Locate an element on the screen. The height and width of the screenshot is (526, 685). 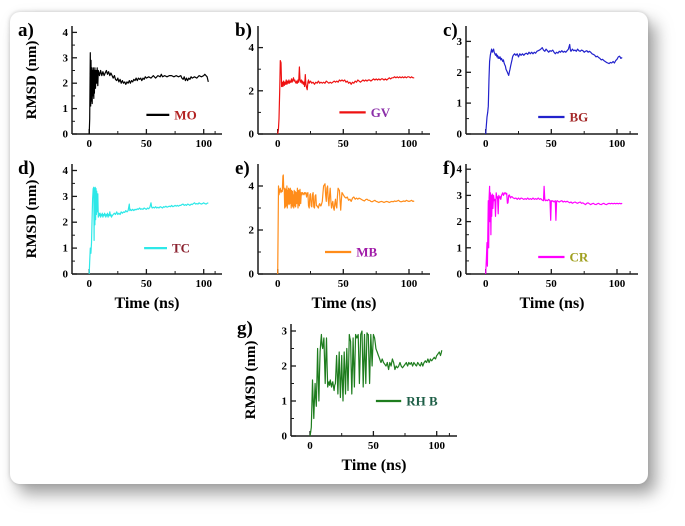
svg-text: RH B is located at coordinates (422, 401).